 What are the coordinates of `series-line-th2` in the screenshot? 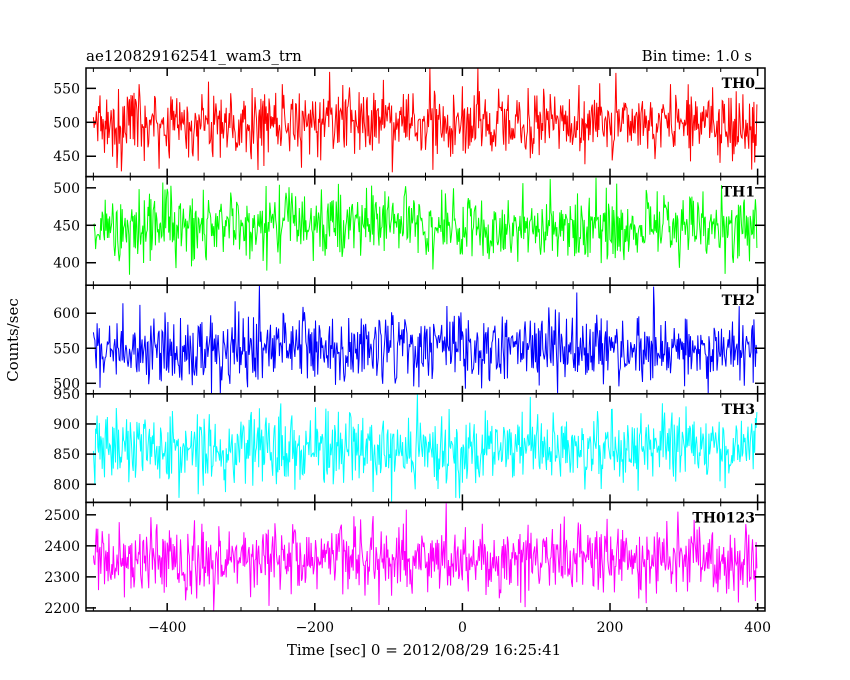 It's located at (425, 339).